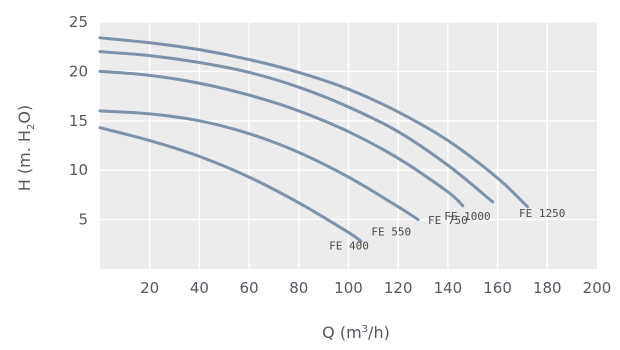 The image size is (620, 350). Describe the element at coordinates (542, 213) in the screenshot. I see `series-label-fe-1250: FE 1250` at that location.